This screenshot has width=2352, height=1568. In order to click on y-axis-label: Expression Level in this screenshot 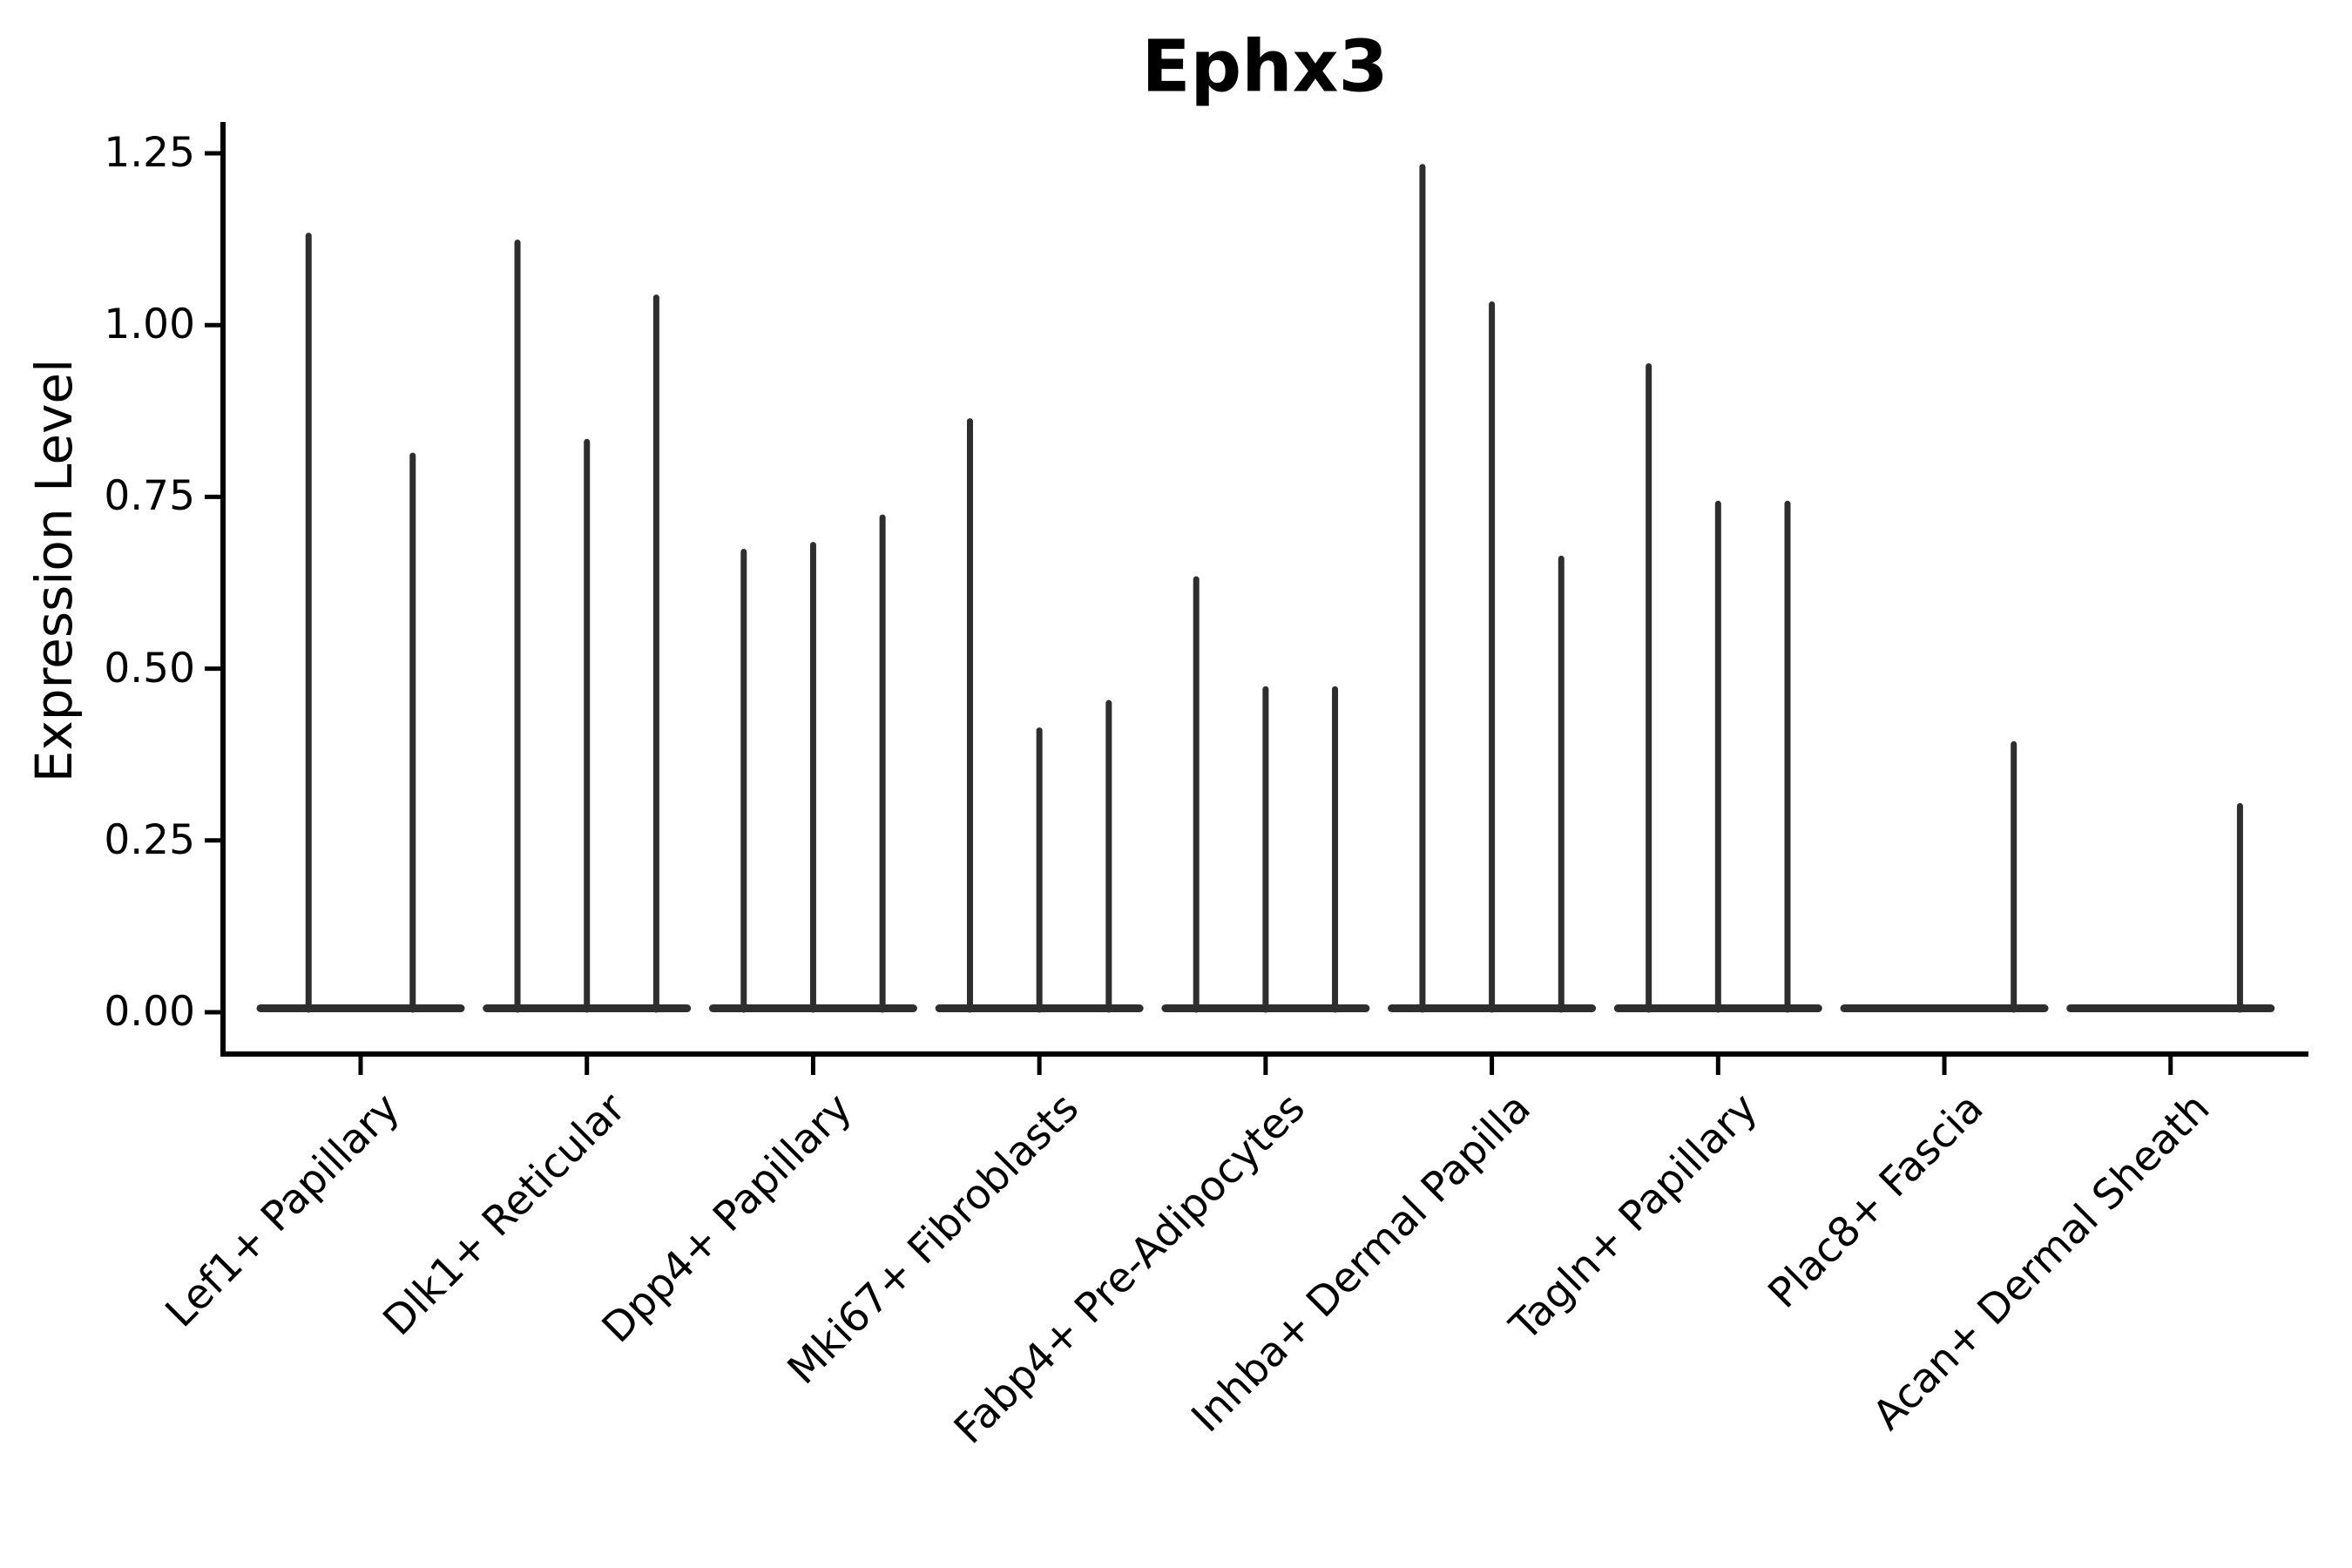, I will do `click(54, 570)`.